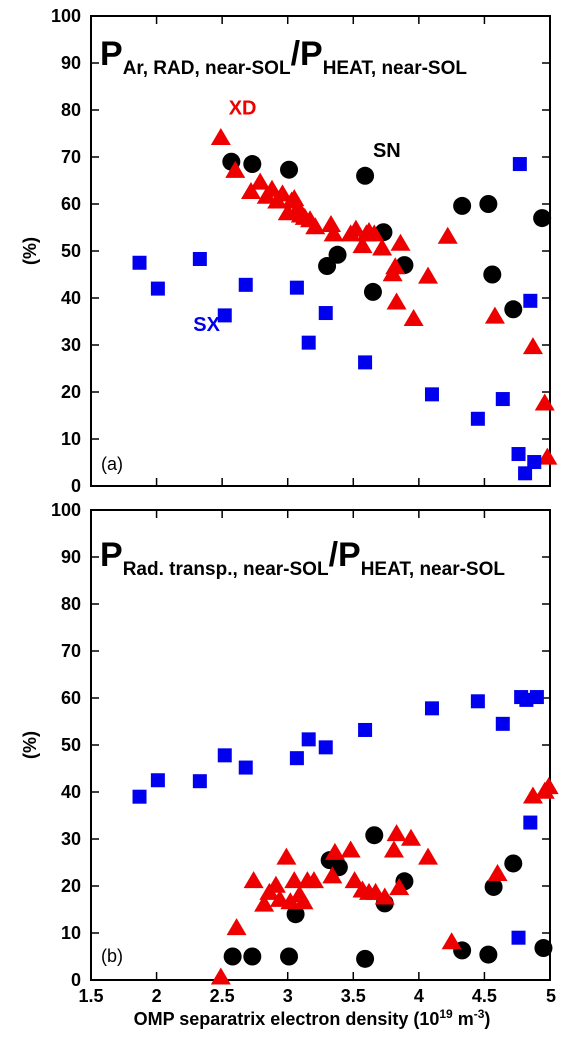 Image resolution: width=566 pixels, height=1053 pixels. I want to click on panel-a-title-sub1: Ar, RAD, near-SOL, so click(207, 68).